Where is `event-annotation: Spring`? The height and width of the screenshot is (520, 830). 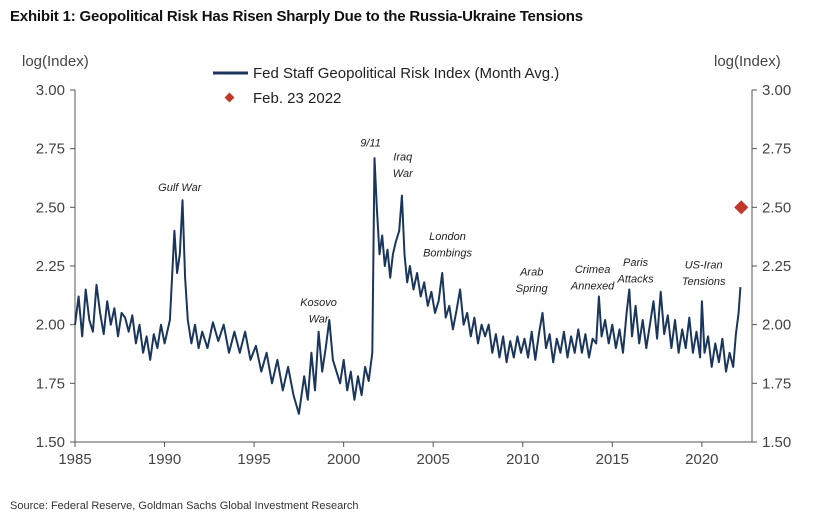
event-annotation: Spring is located at coordinates (532, 289).